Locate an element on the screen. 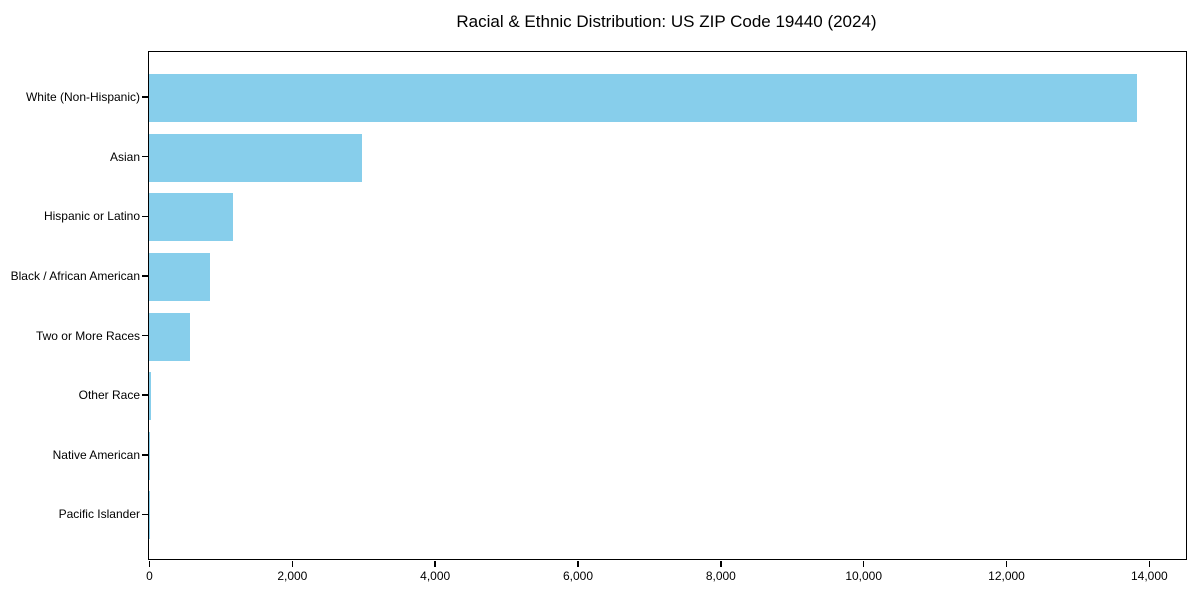  y-tick-label: Black / African American is located at coordinates (75, 275).